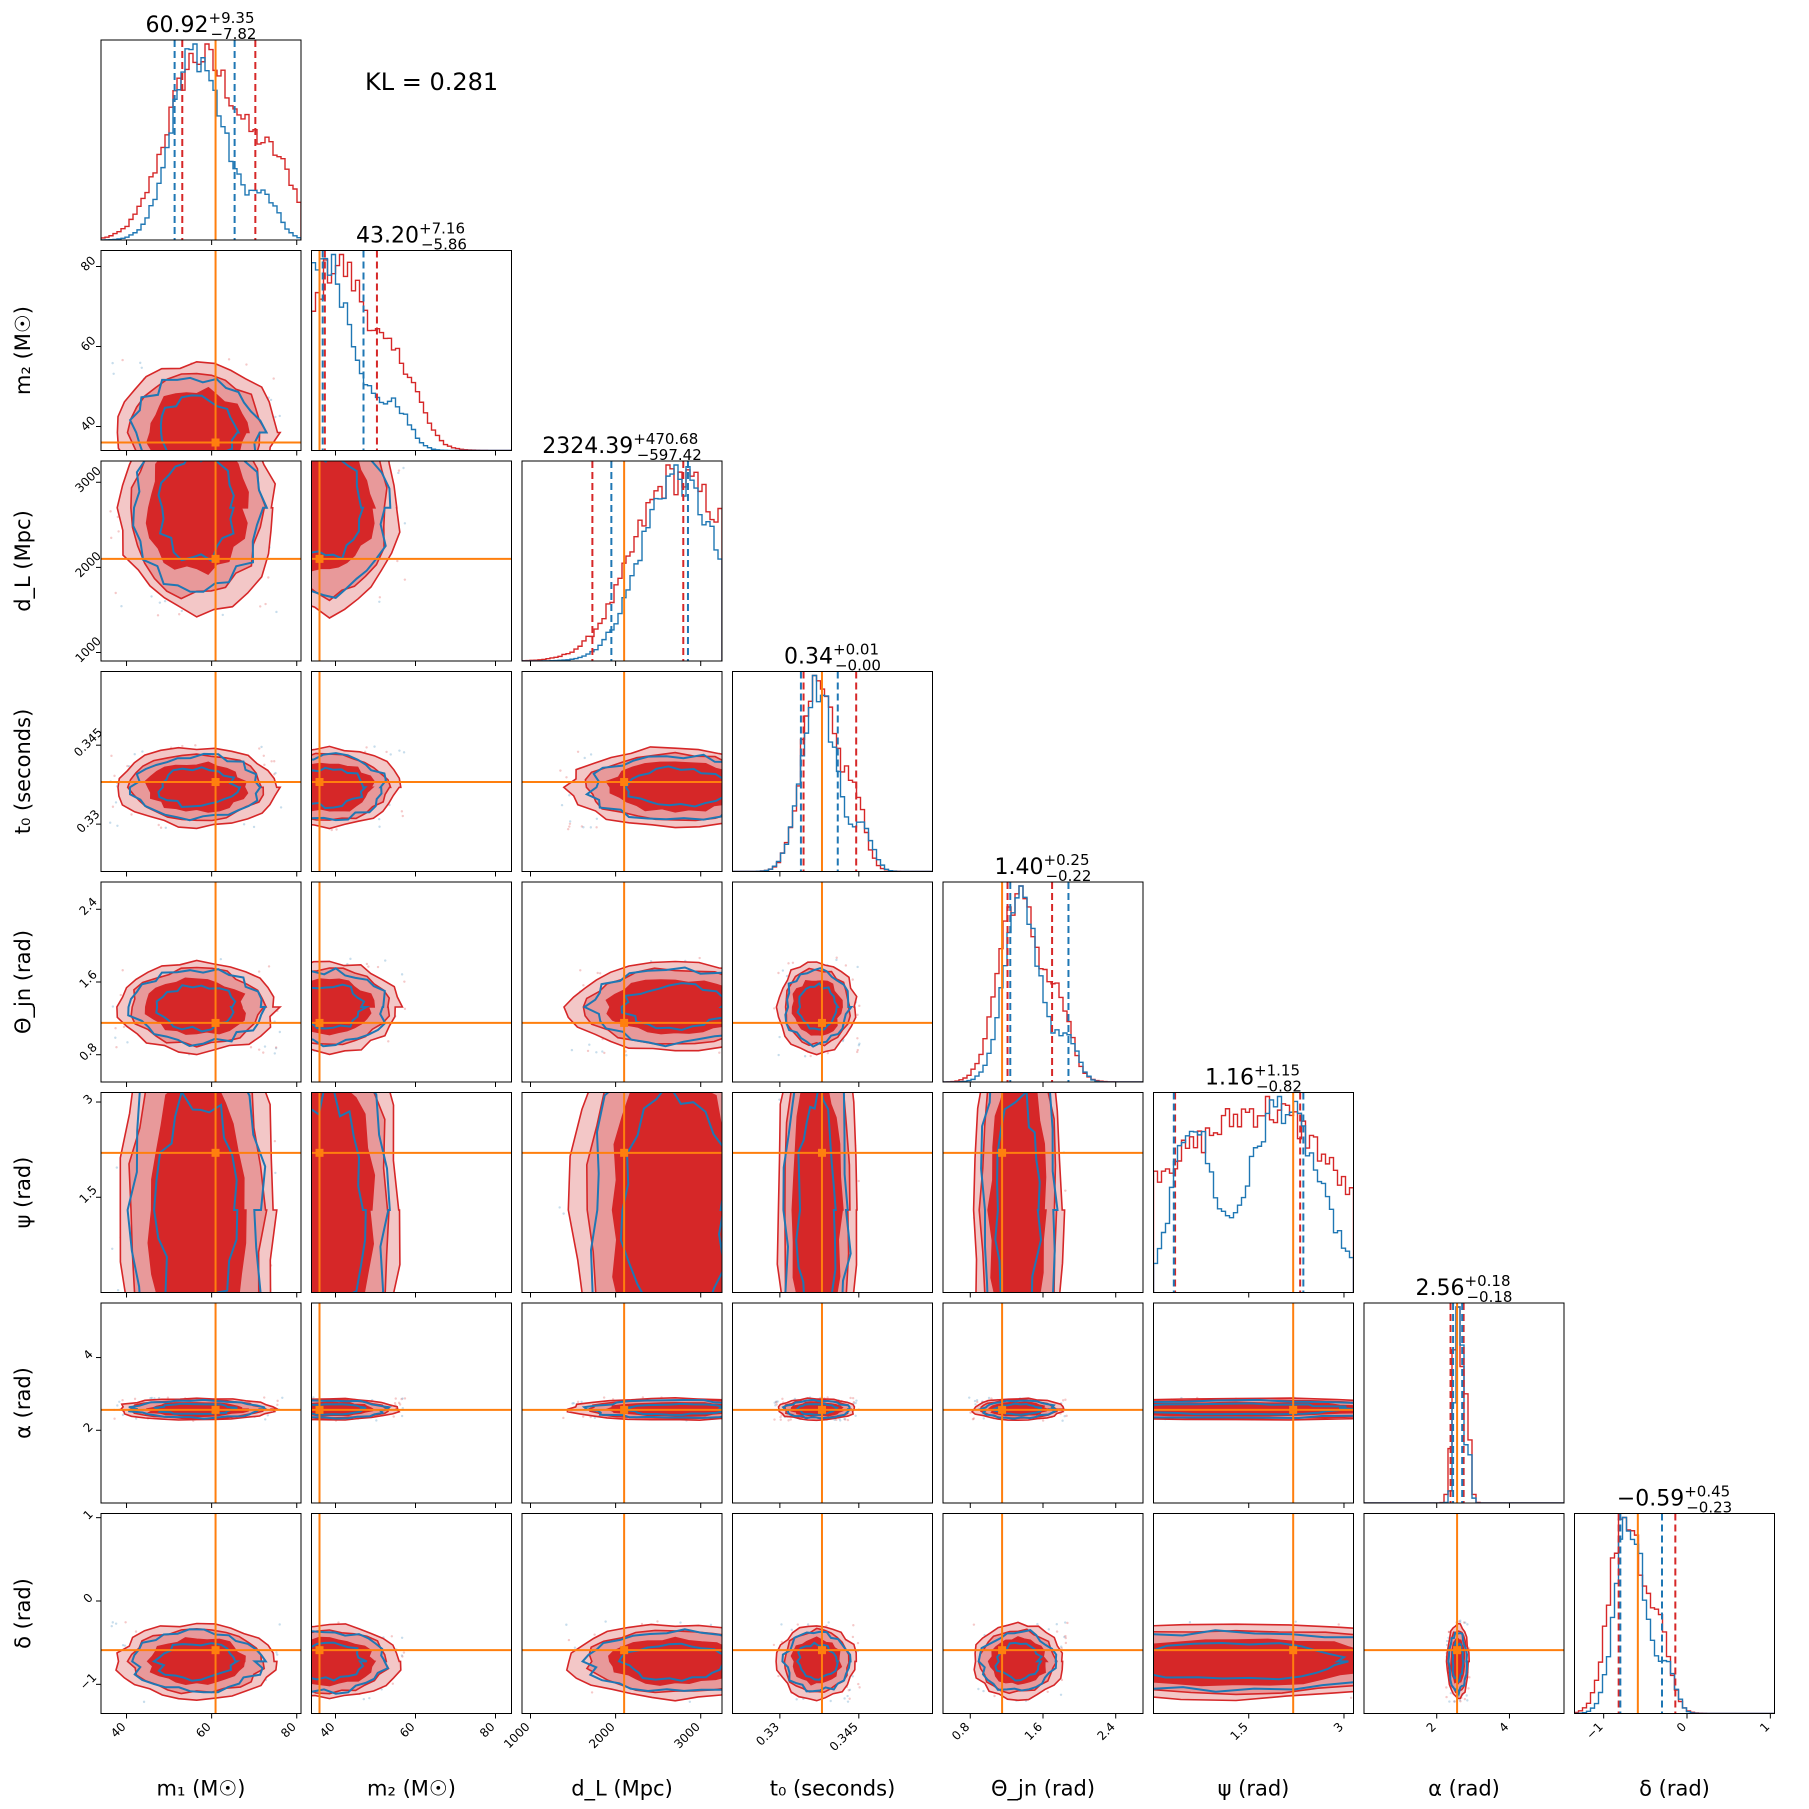  Describe the element at coordinates (1674, 1789) in the screenshot. I see `x-axis-label-7: δ (rad)` at that location.